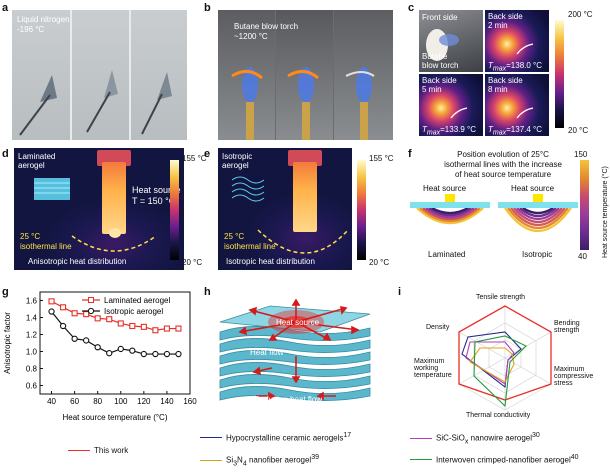 This screenshot has height=472, width=610. Describe the element at coordinates (7, 343) in the screenshot. I see `chart-ylabel: Anisotropic factor` at that location.